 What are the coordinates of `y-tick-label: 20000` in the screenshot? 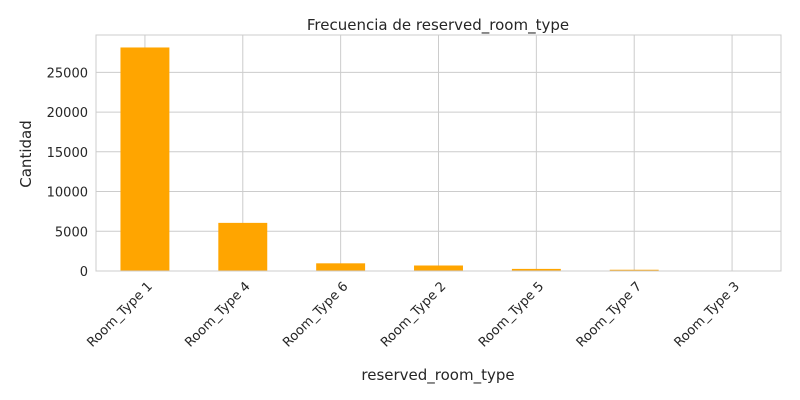 It's located at (67, 113).